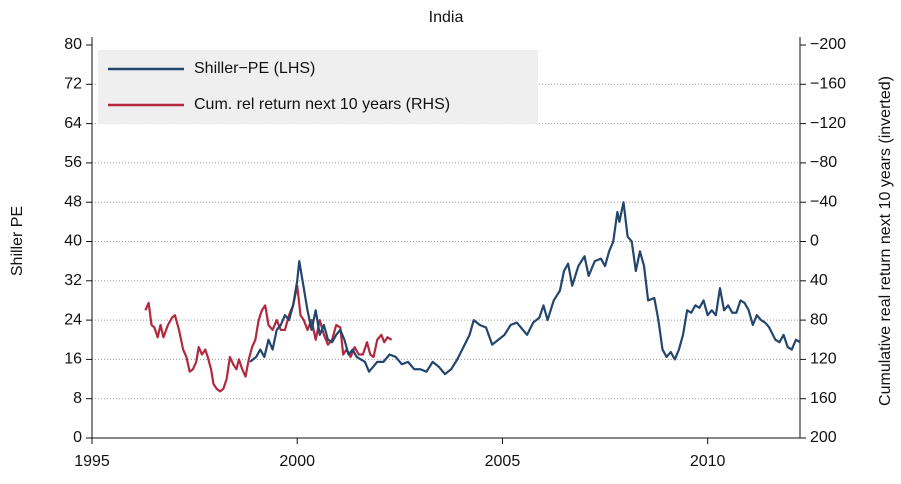 This screenshot has width=901, height=484. I want to click on y-tick-label: 80, so click(73, 44).